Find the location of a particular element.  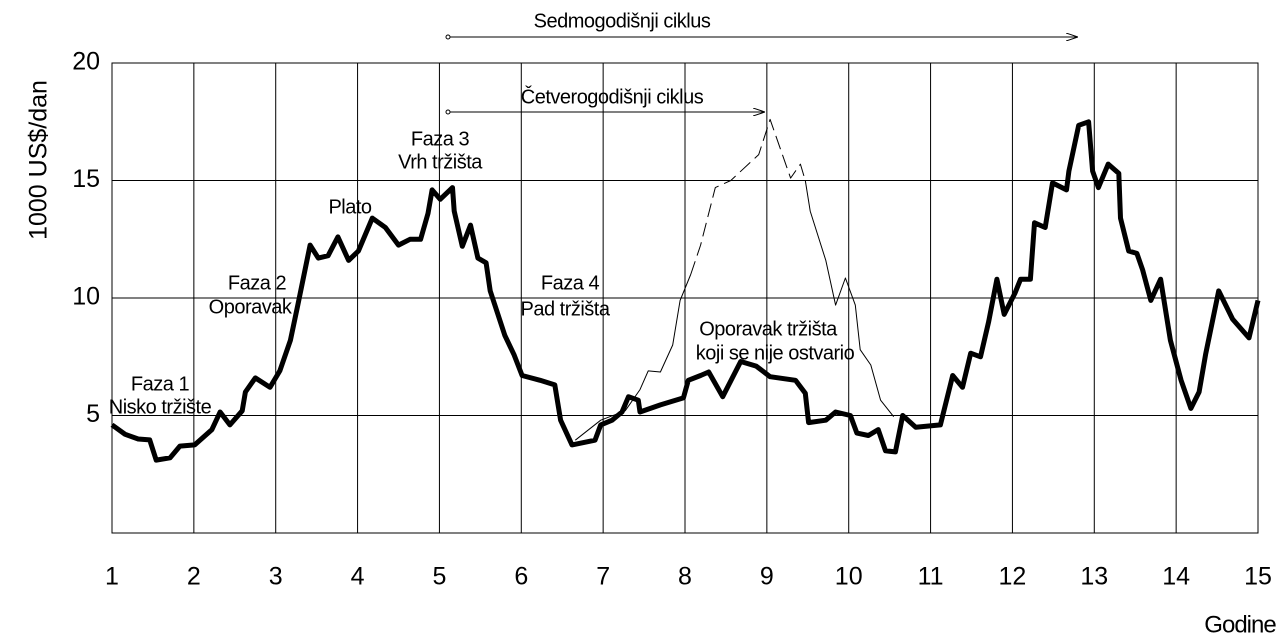

annotation: Sedmogodišnji ciklus is located at coordinates (622, 21).